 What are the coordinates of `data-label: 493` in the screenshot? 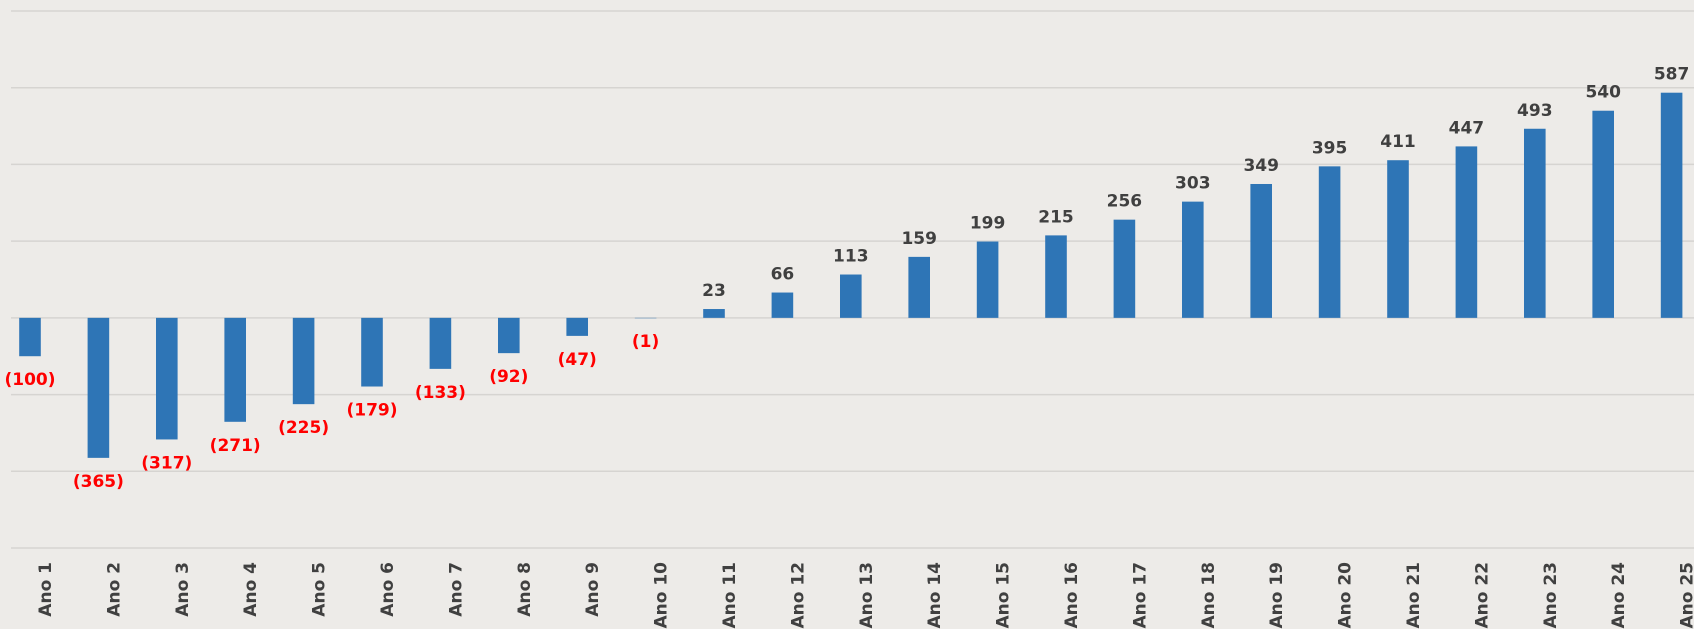 It's located at (1535, 111).